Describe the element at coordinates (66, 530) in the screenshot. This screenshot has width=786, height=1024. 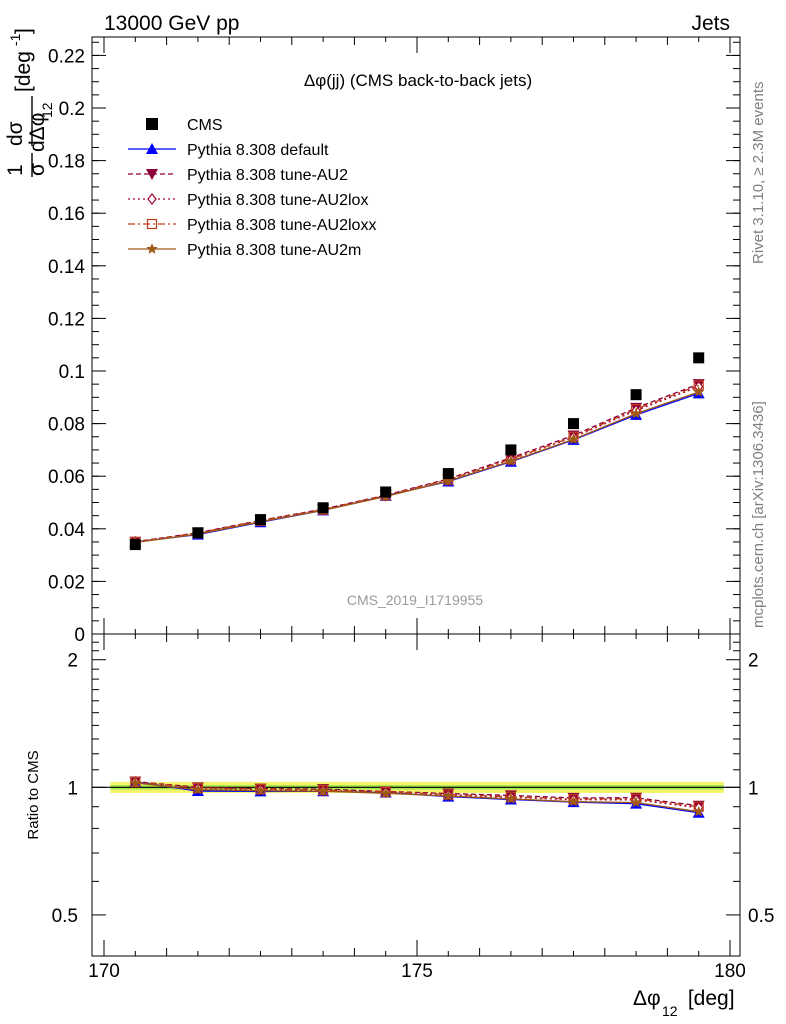
I see `y-tick-label: 0.04` at that location.